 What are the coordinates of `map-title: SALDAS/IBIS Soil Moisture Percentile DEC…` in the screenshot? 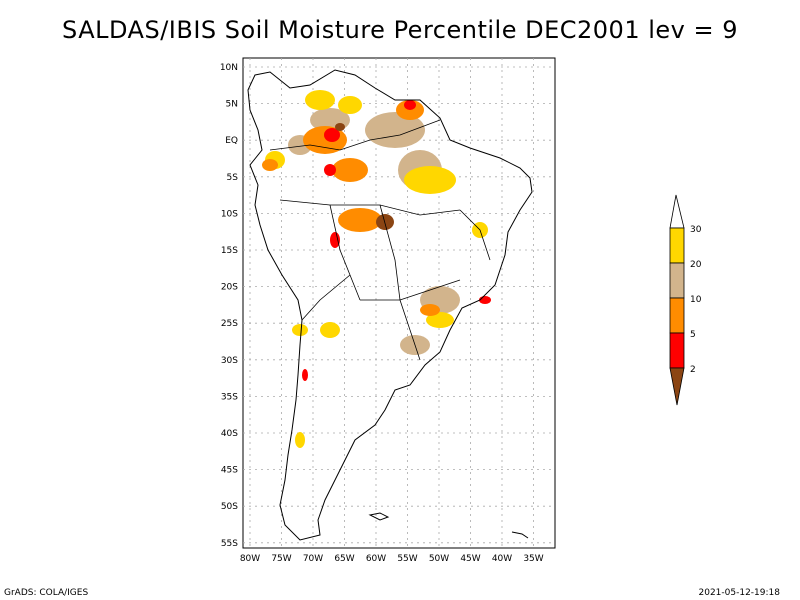 It's located at (400, 30).